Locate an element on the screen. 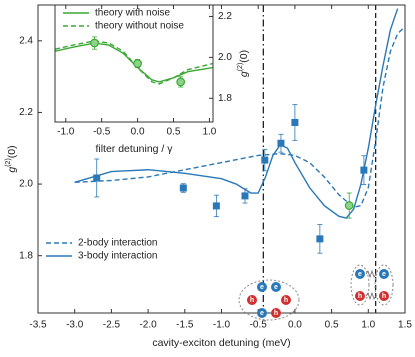 The width and height of the screenshot is (415, 357). diagram-right: e e h h is located at coordinates (372, 285).